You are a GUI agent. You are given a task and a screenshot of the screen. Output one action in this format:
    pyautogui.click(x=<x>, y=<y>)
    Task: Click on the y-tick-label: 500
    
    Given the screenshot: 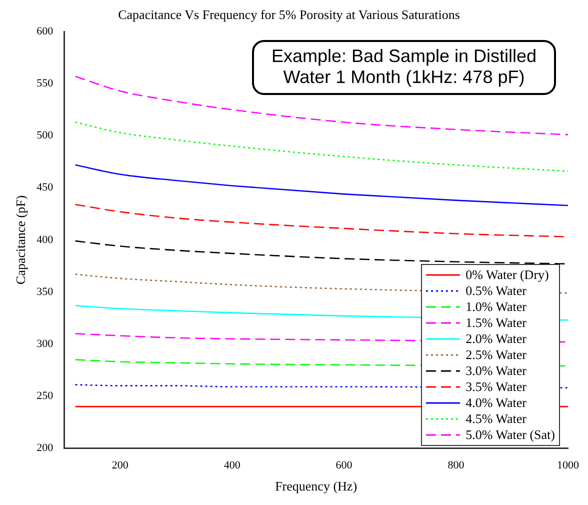 What is the action you would take?
    pyautogui.click(x=45, y=136)
    